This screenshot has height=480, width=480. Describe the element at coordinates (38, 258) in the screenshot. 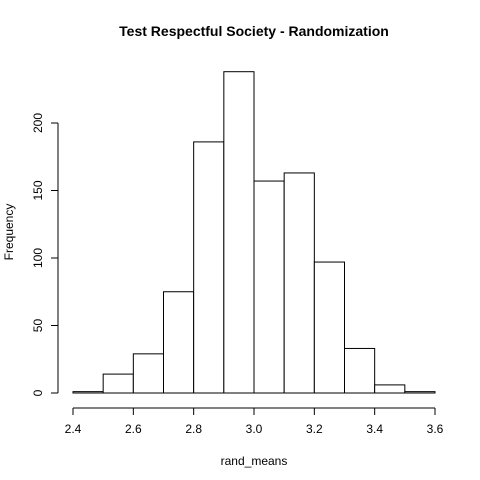

I see `y-tick-label: 100` at that location.